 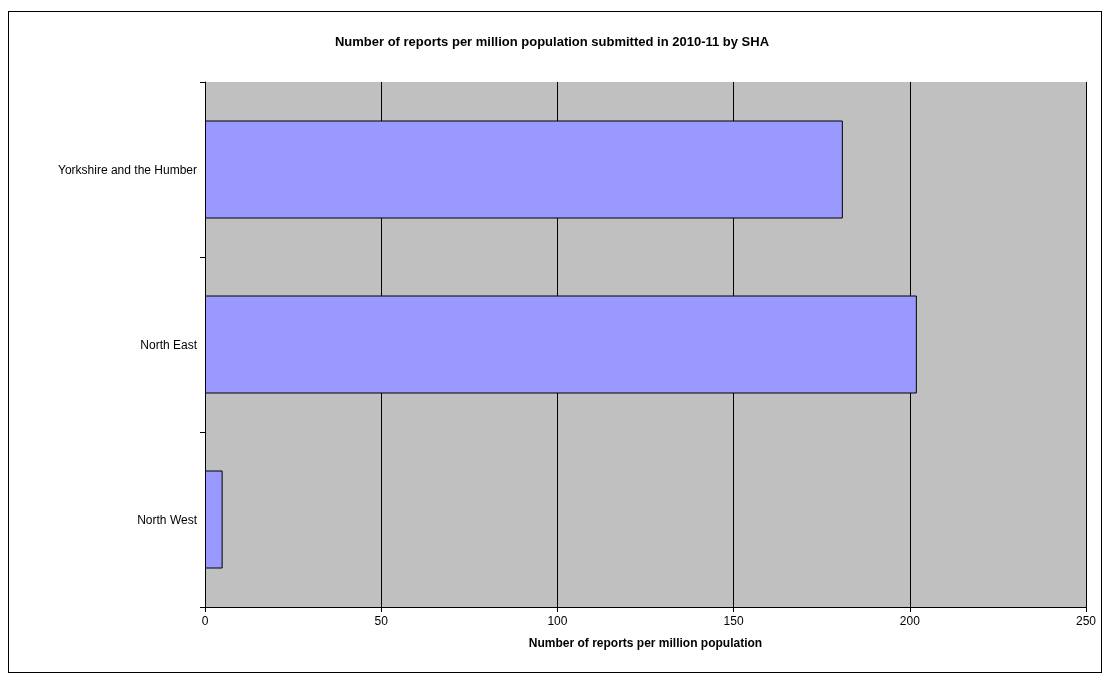 I want to click on y-tick-label: Yorkshire and the Humber, so click(x=127, y=169).